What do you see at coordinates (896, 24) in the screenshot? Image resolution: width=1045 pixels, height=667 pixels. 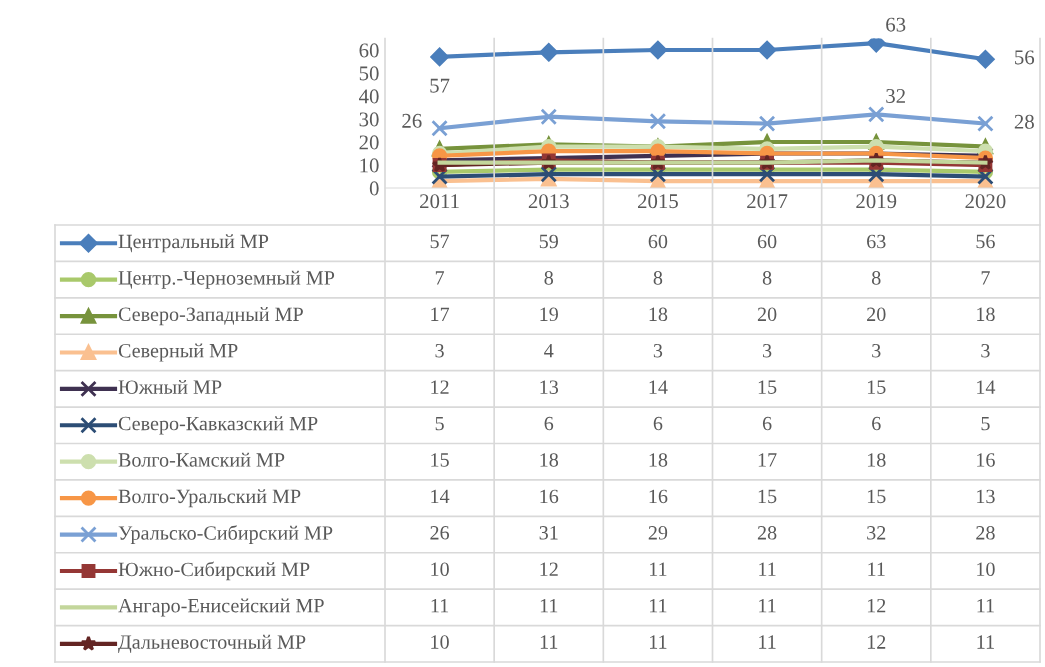 I see `annotation: 63` at bounding box center [896, 24].